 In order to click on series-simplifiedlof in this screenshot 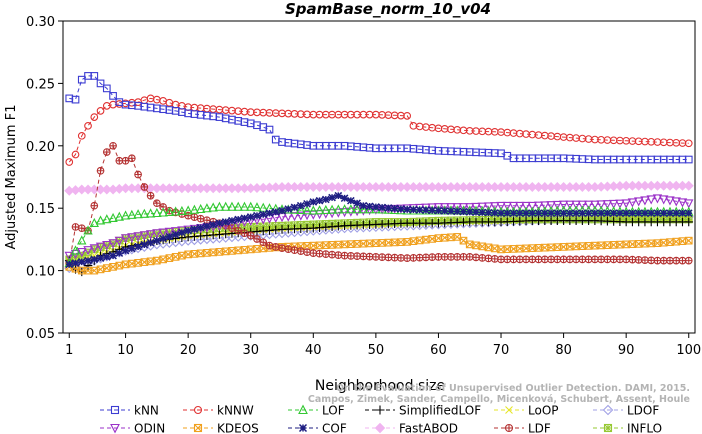, I will do `click(379, 246)`.